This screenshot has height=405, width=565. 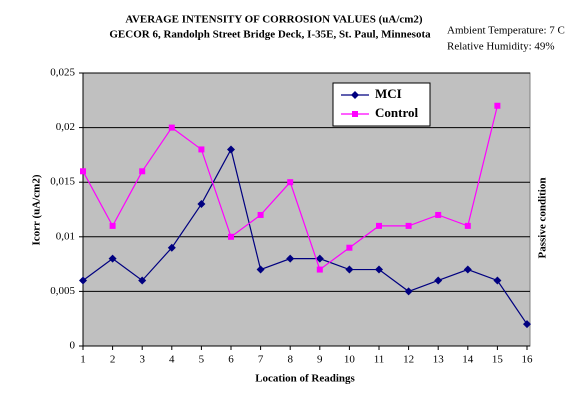 I want to click on x-tick-label: 3, so click(x=142, y=360).